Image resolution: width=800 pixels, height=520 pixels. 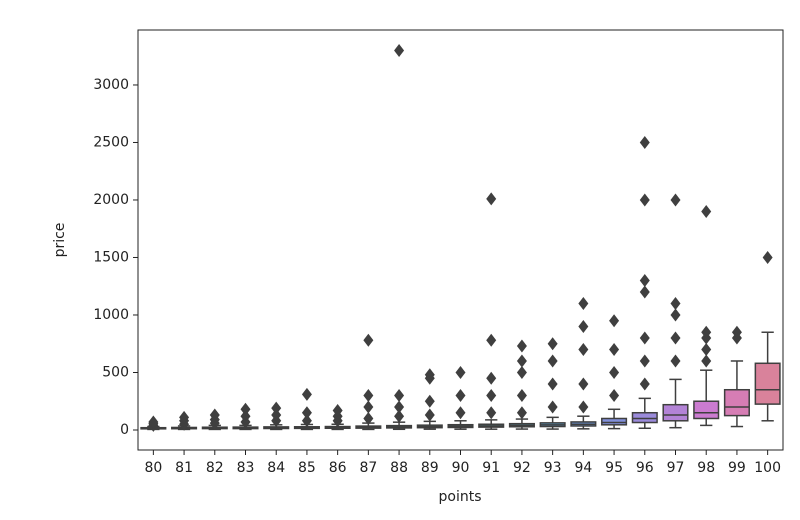 I want to click on x-tick-label: 94, so click(x=583, y=468).